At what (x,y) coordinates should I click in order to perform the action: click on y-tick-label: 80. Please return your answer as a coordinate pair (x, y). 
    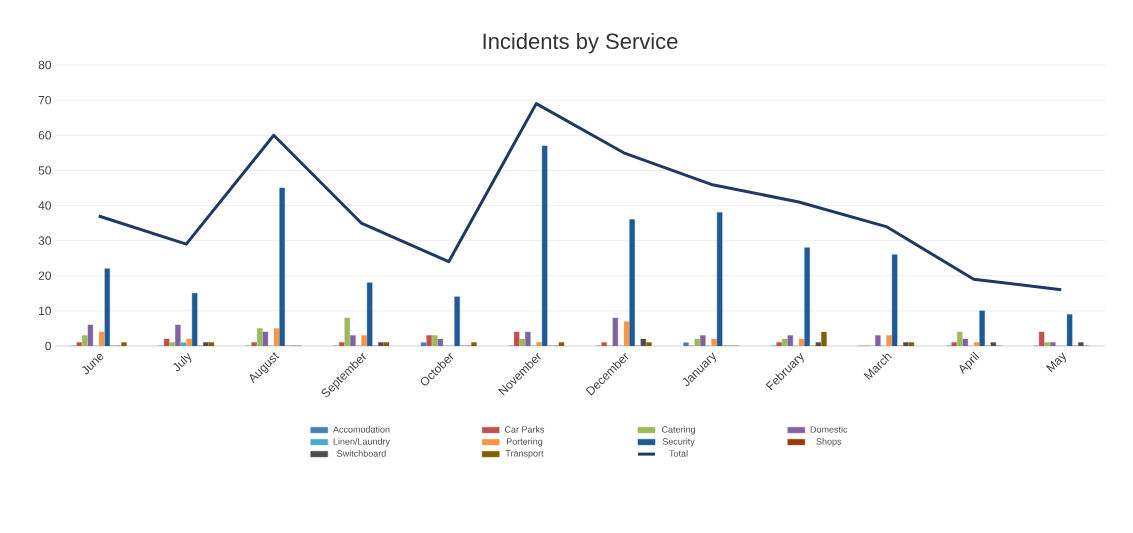
    Looking at the image, I should click on (45, 65).